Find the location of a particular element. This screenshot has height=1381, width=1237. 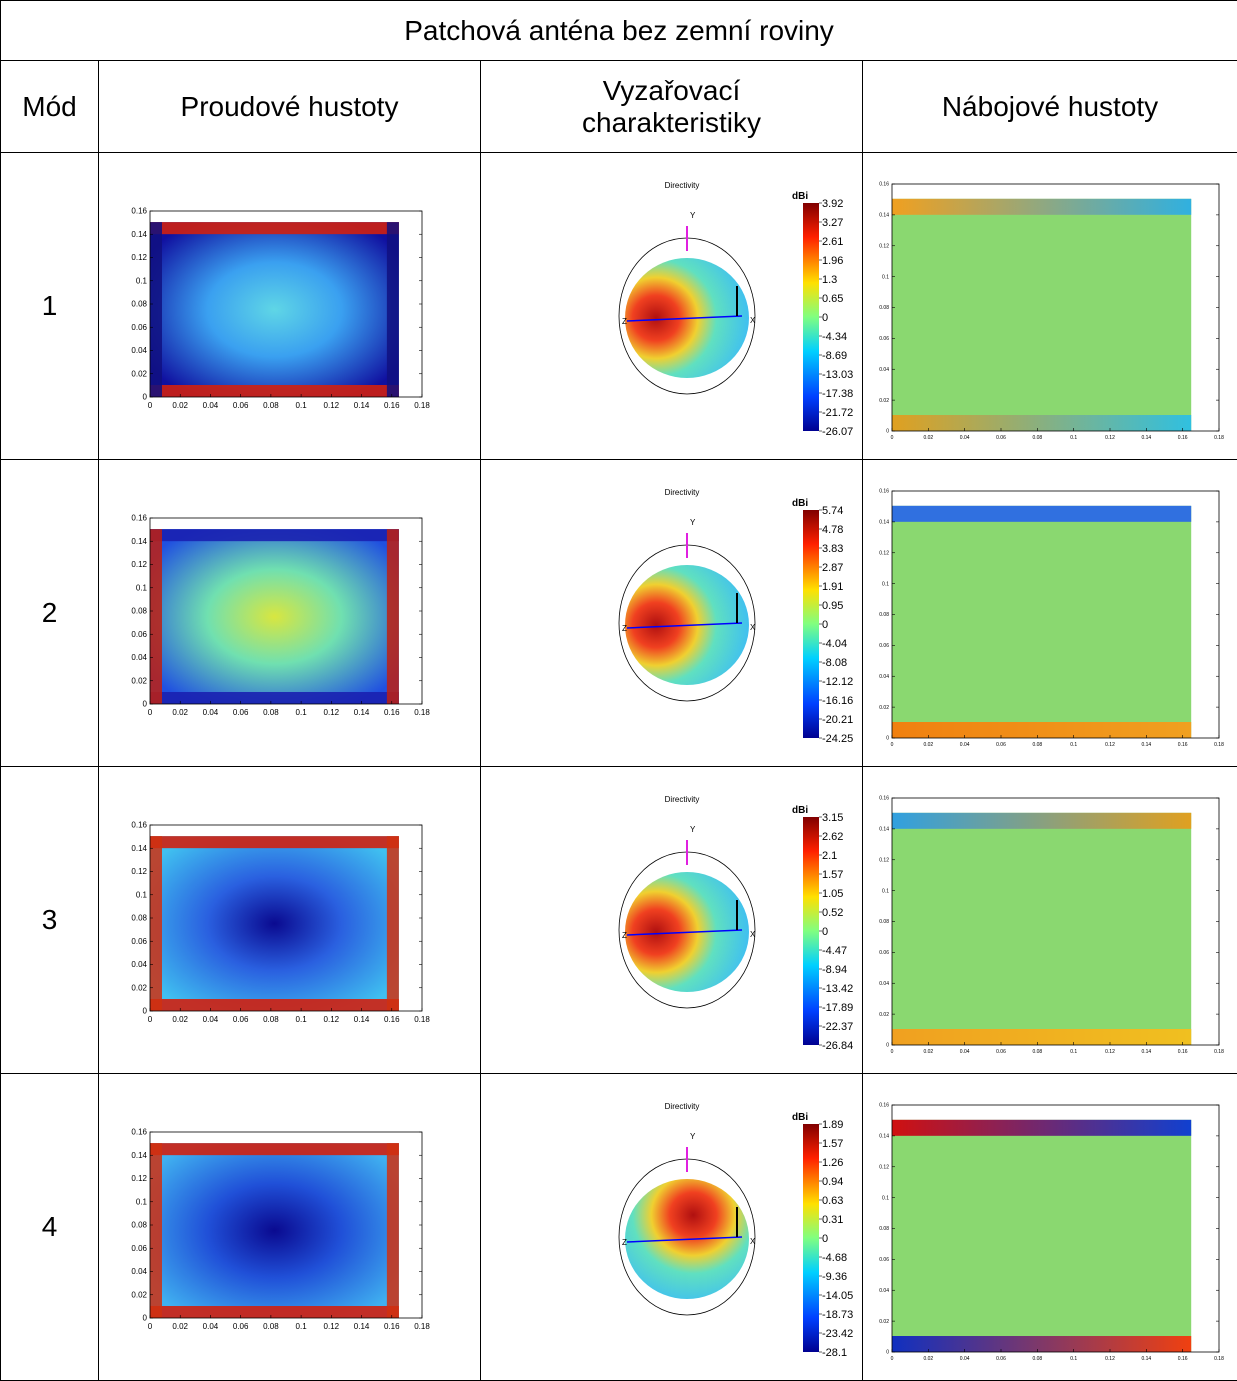

colorbar-label: -12.12 is located at coordinates (837, 682).